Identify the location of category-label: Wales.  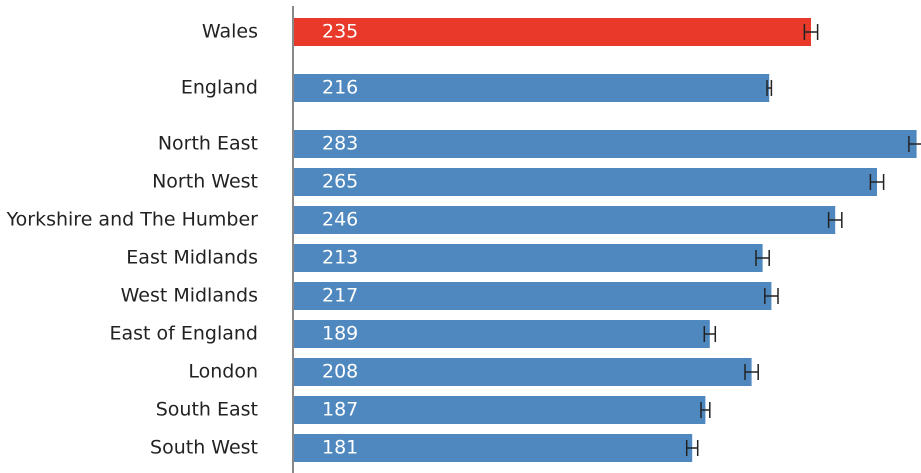
(230, 32).